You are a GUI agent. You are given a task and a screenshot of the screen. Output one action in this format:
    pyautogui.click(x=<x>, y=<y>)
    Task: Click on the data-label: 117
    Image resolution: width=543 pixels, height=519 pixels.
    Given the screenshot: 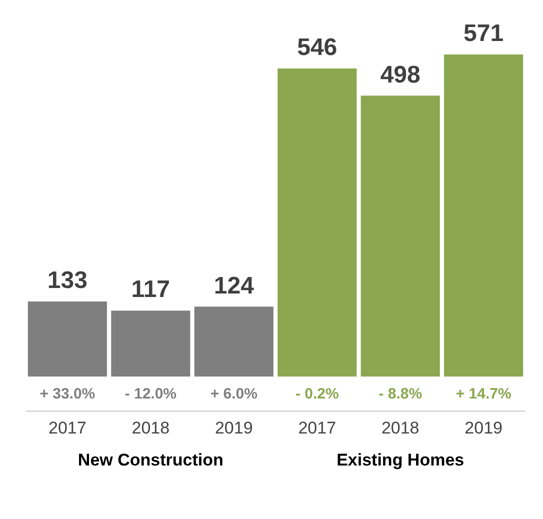 What is the action you would take?
    pyautogui.click(x=150, y=290)
    